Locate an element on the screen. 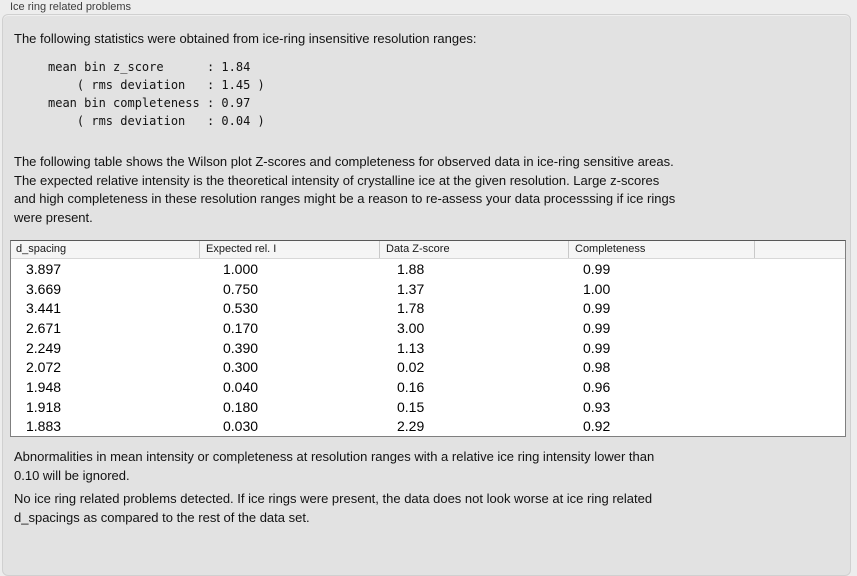 The height and width of the screenshot is (576, 857). cell-expected: 0.180 is located at coordinates (241, 406).